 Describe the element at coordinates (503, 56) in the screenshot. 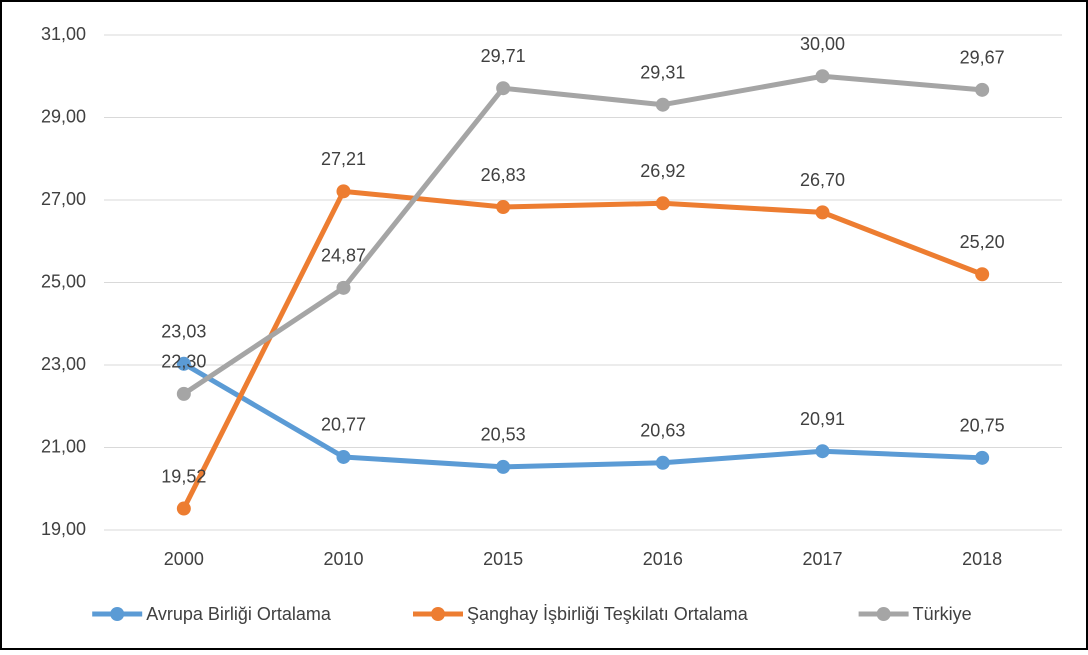

I see `data-label: 29,71` at that location.